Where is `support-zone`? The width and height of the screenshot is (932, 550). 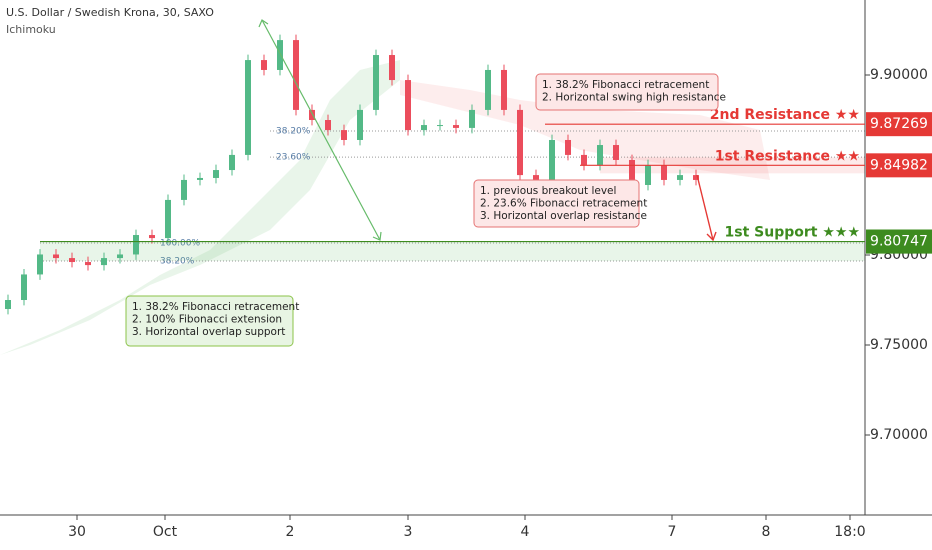 support-zone is located at coordinates (452, 251).